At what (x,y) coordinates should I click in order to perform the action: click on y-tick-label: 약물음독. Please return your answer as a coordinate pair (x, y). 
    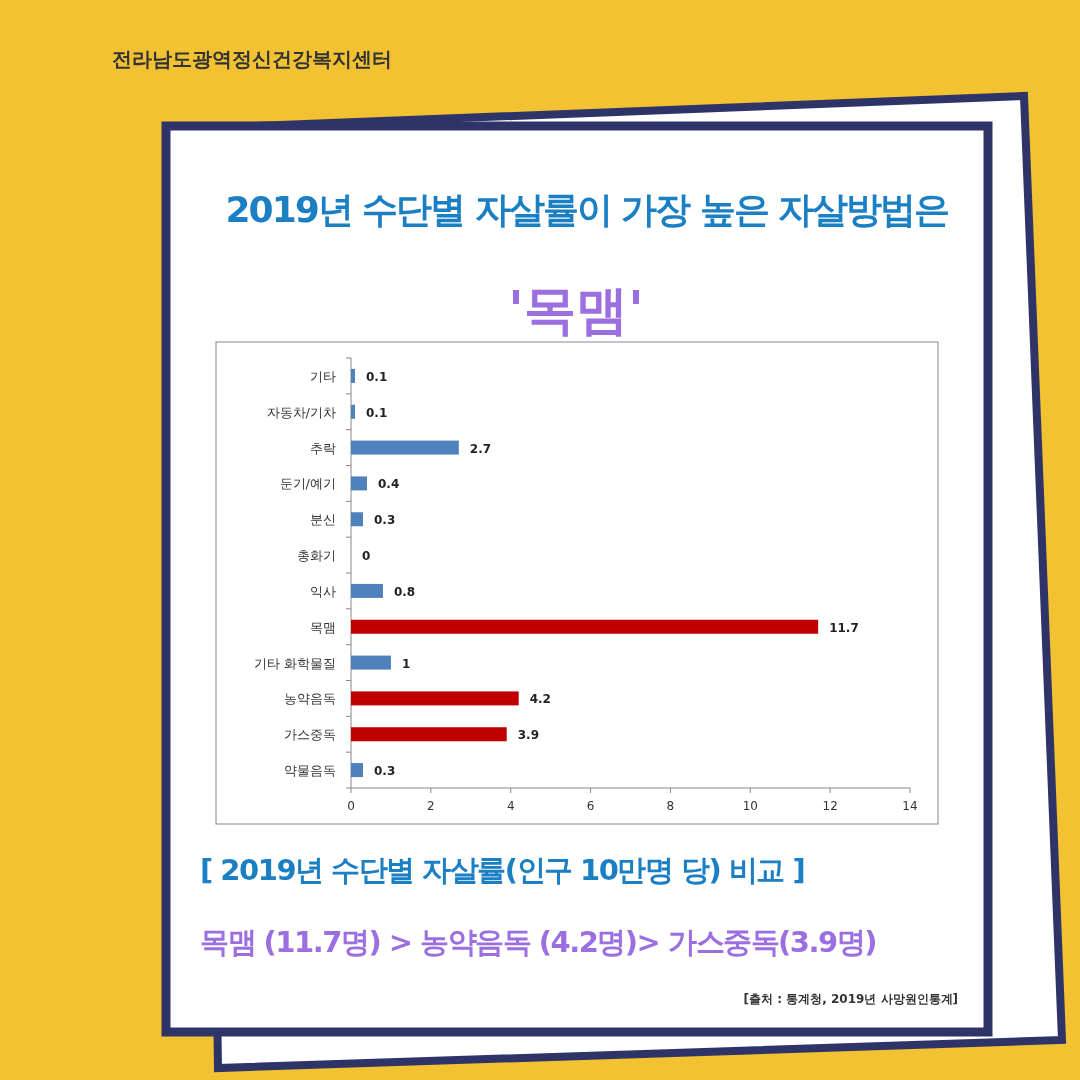
    Looking at the image, I should click on (310, 771).